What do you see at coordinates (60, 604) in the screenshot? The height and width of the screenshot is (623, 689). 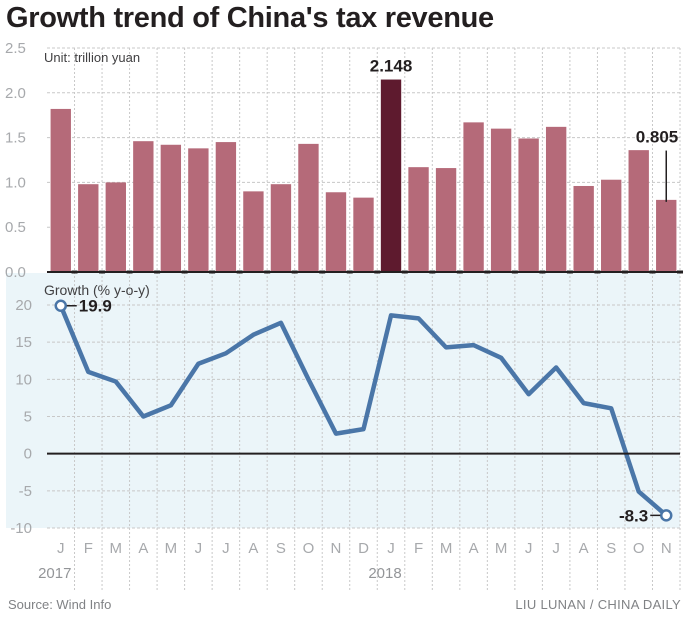 I see `source-note: Source: Wind Info` at bounding box center [60, 604].